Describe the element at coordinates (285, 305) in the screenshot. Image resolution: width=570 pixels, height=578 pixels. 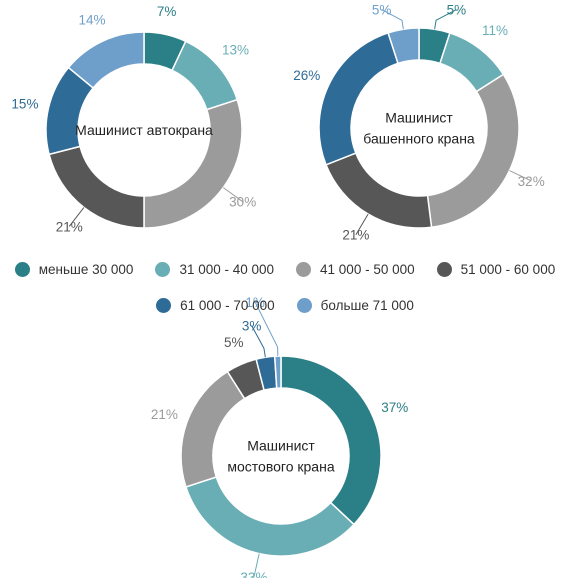
I see `legend-row-2: 61 000 - 70 000 больше 71 000` at that location.